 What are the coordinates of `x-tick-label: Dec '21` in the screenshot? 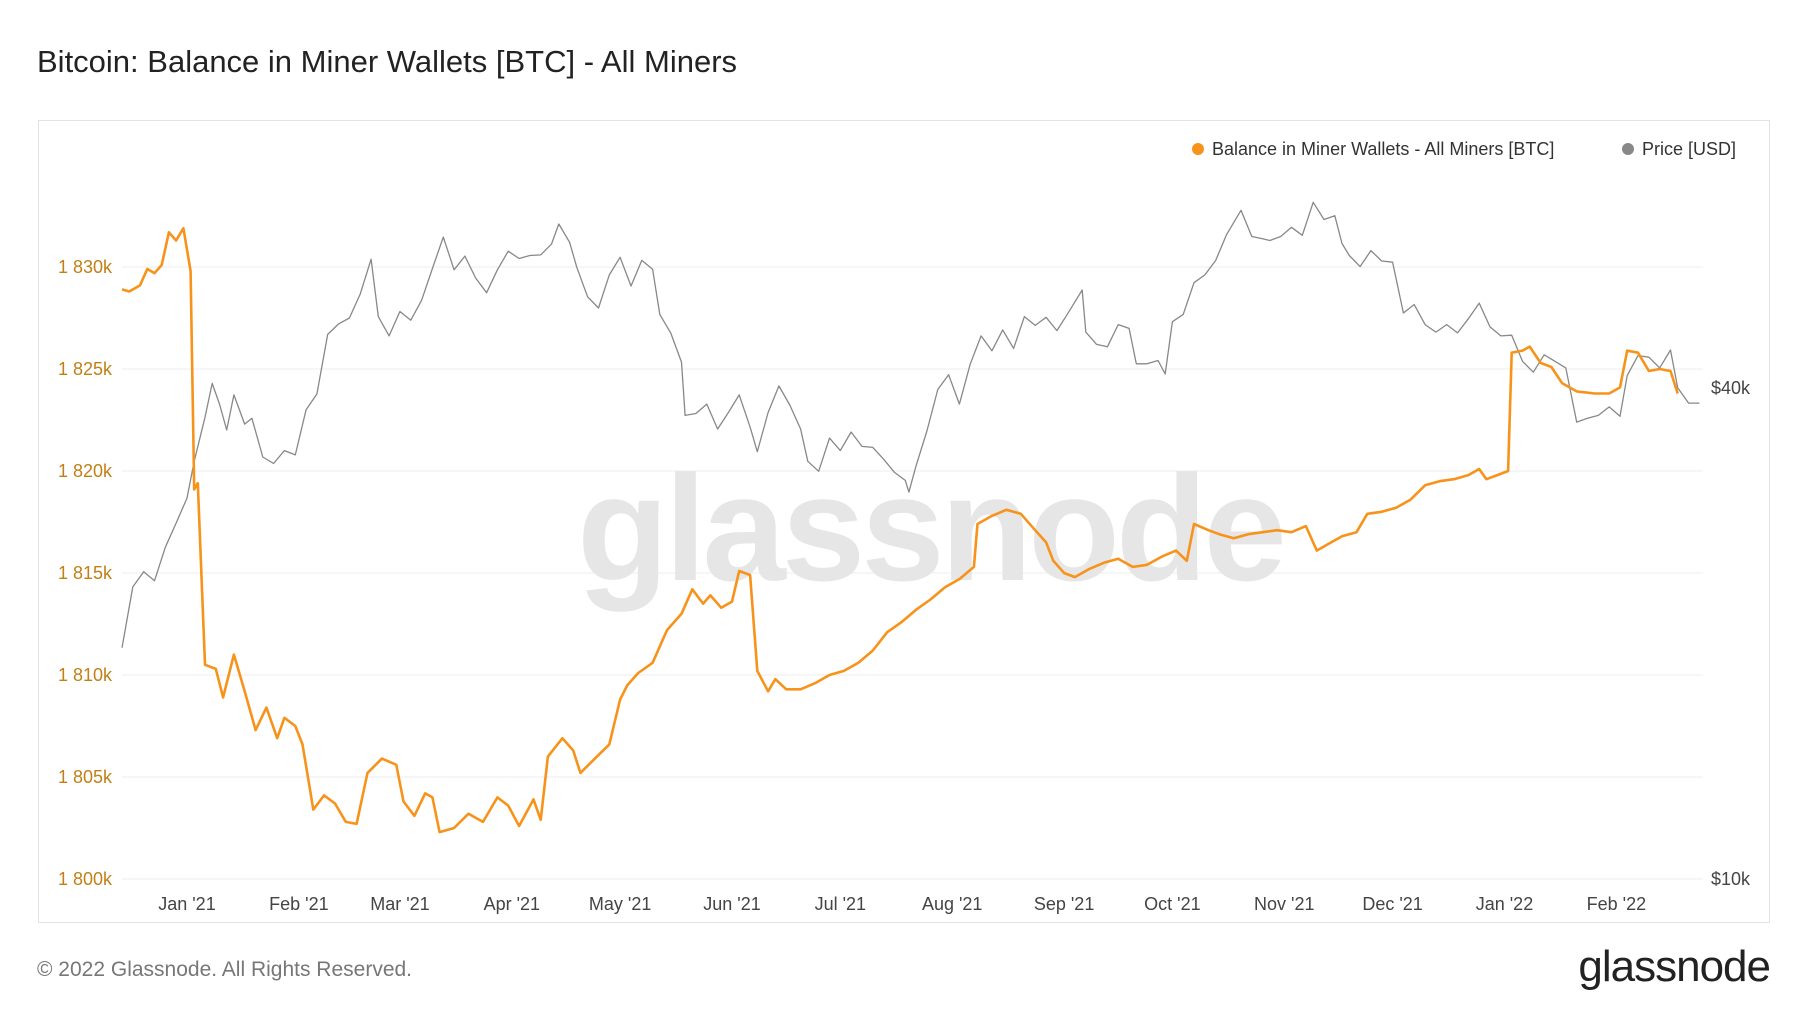 It's located at (1392, 904).